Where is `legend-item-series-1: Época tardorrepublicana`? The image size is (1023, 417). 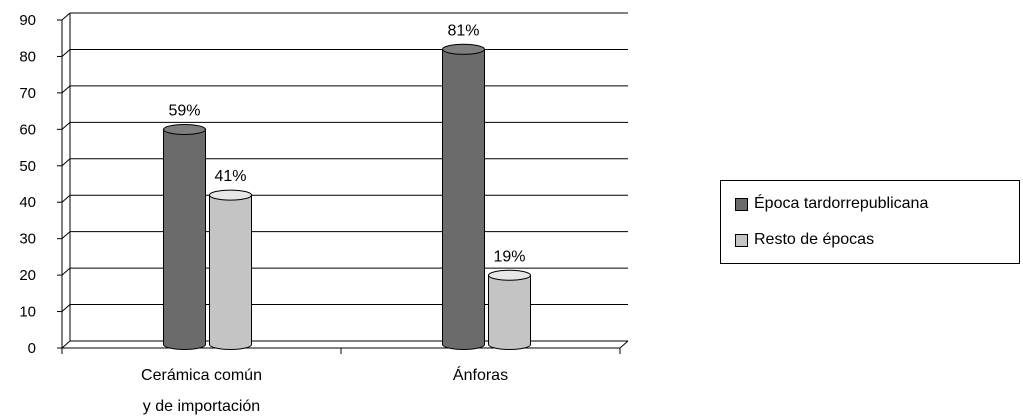 legend-item-series-1: Época tardorrepublicana is located at coordinates (831, 204).